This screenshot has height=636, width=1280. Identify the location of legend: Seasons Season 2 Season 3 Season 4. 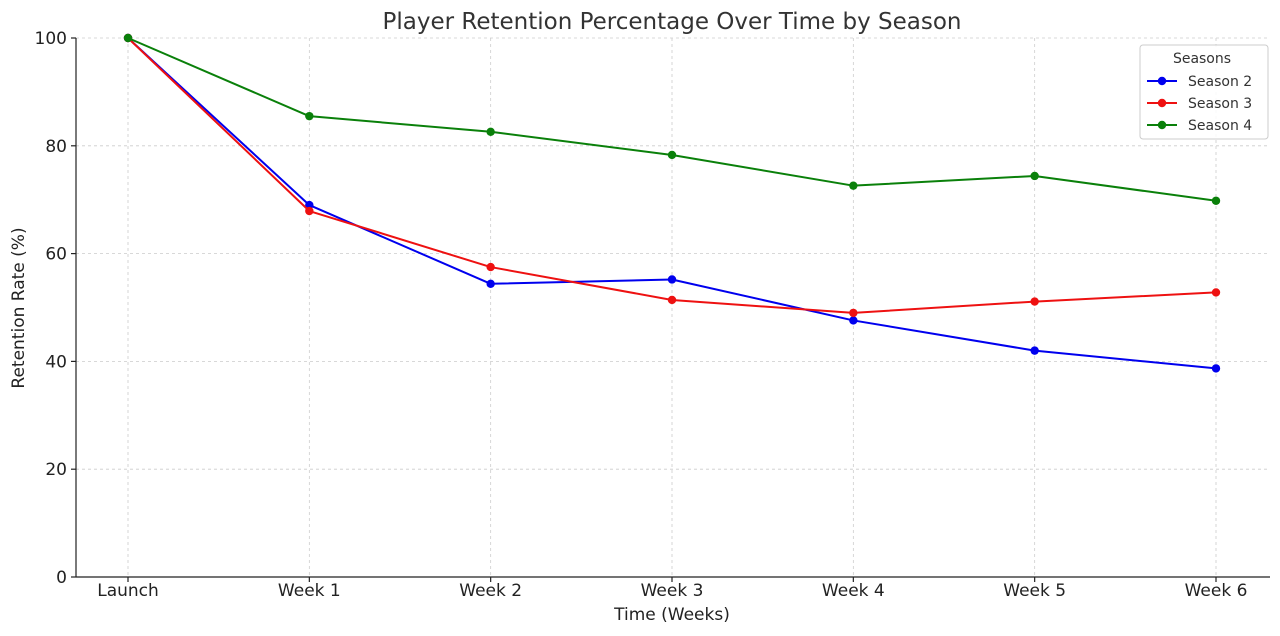
(1204, 92).